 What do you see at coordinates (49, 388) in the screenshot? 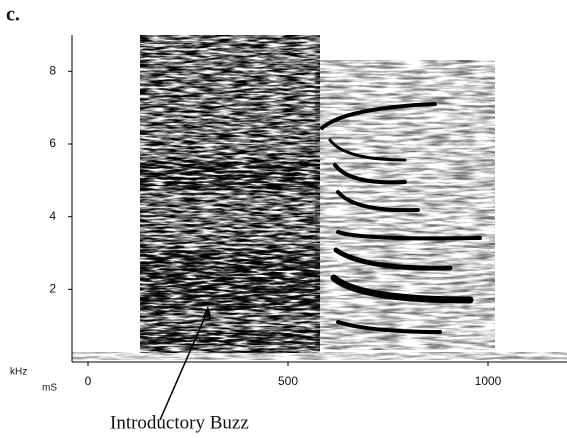
I see `x-axis-label: mS` at bounding box center [49, 388].